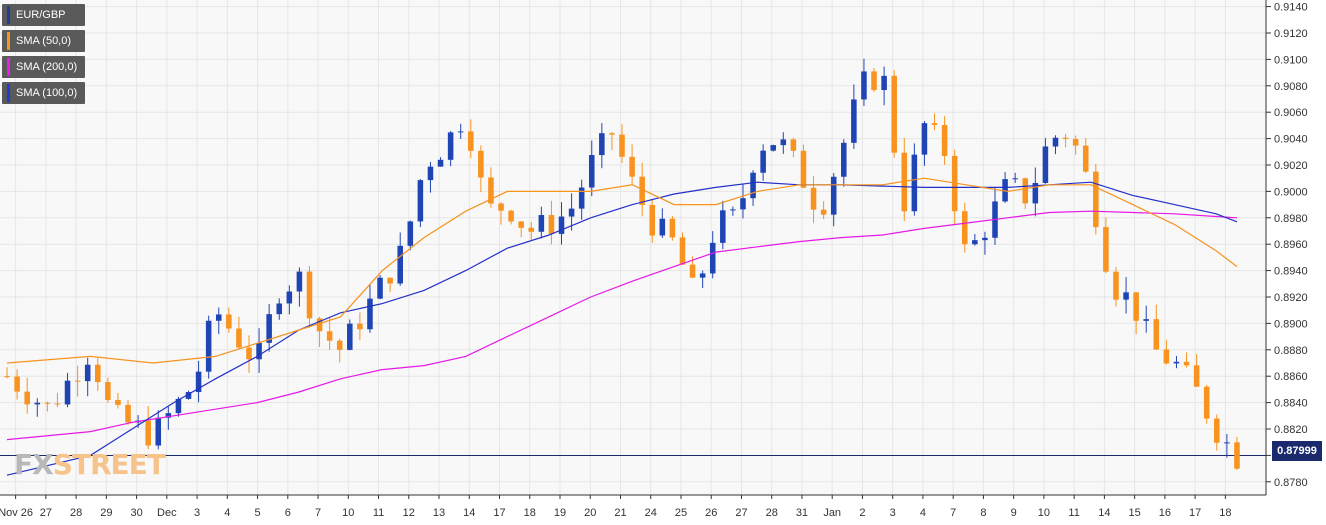 This screenshot has width=1326, height=525. What do you see at coordinates (439, 513) in the screenshot?
I see `x-tick-label: 13` at bounding box center [439, 513].